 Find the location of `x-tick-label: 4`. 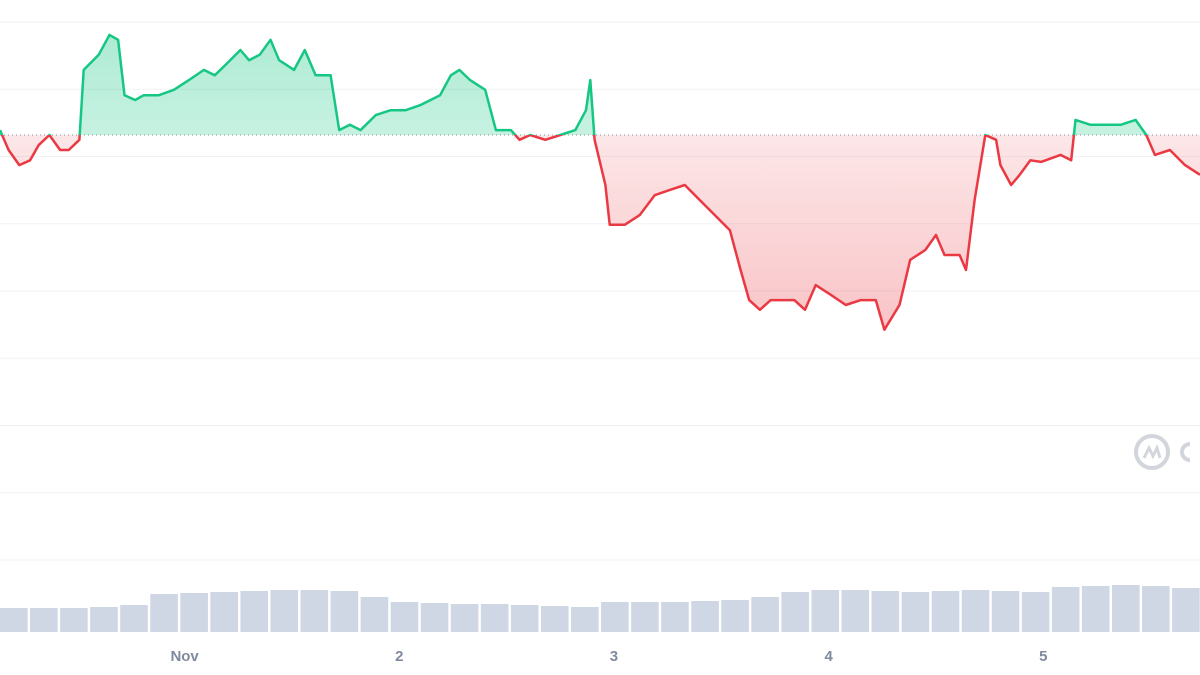

x-tick-label: 4 is located at coordinates (828, 656).